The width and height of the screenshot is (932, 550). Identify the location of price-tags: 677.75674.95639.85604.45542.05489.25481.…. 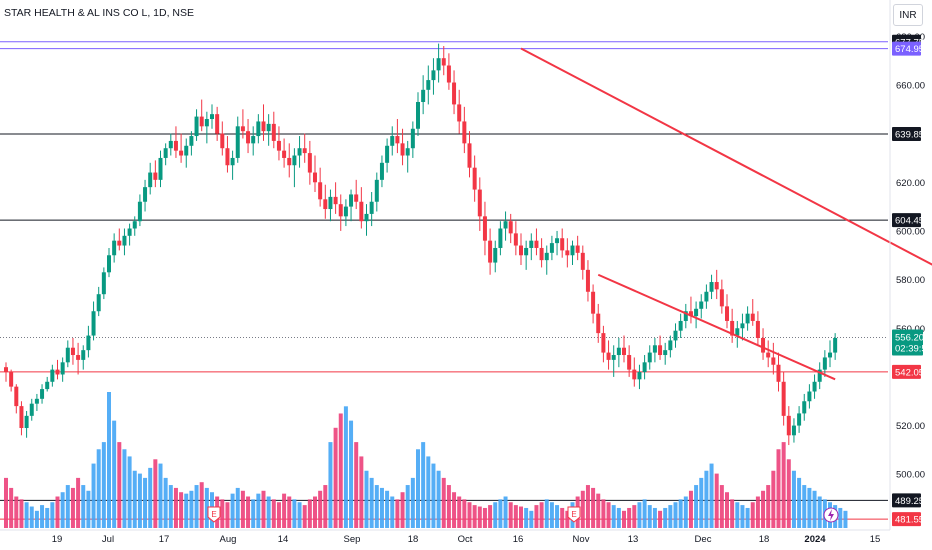
(908, 280).